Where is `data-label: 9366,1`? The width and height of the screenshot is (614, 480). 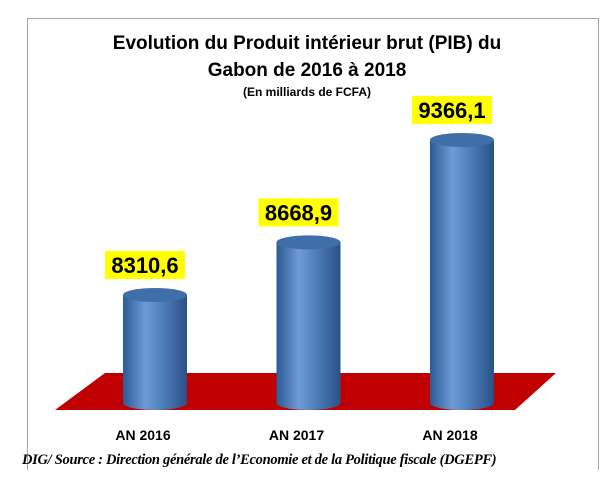 data-label: 9366,1 is located at coordinates (451, 110).